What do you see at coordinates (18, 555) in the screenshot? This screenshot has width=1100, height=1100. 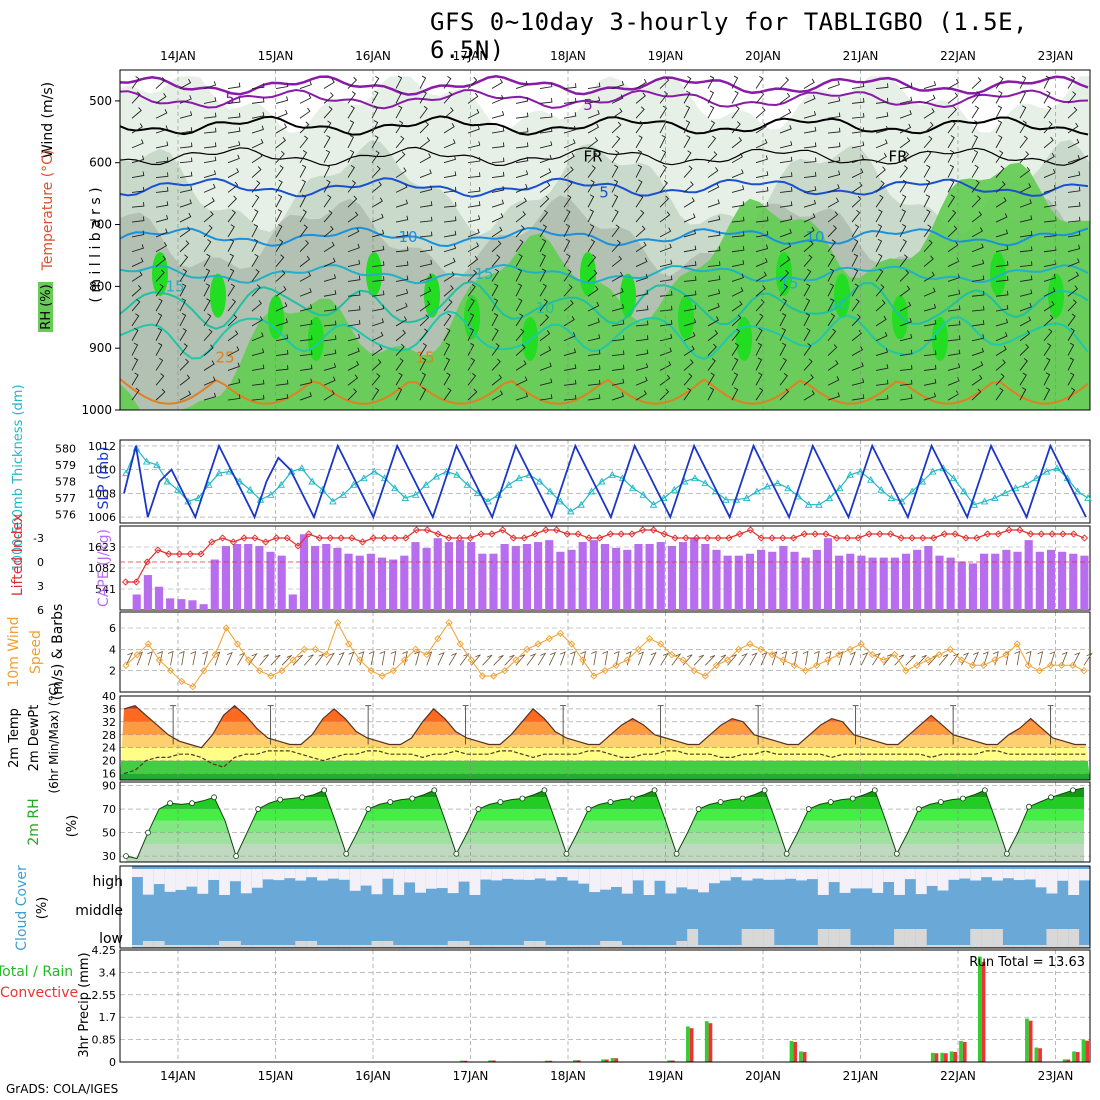 I see `li-axis-label: Lifted Index` at bounding box center [18, 555].